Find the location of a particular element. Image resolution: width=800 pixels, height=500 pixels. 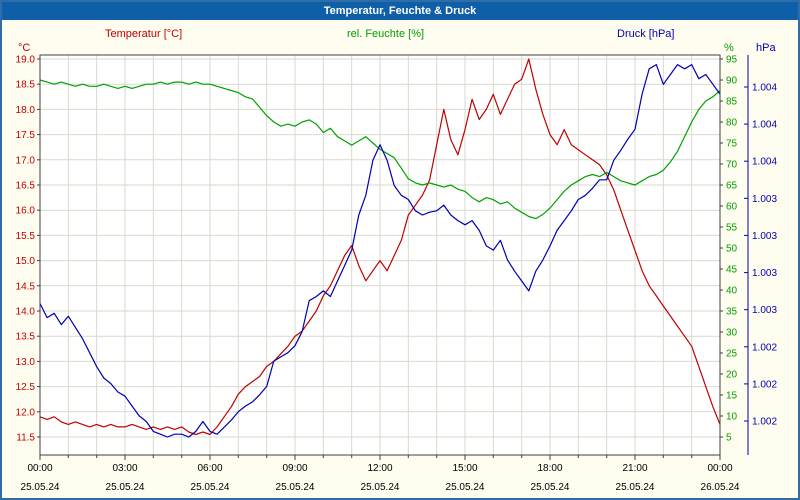

time-tick-label: 09:00 is located at coordinates (294, 468).